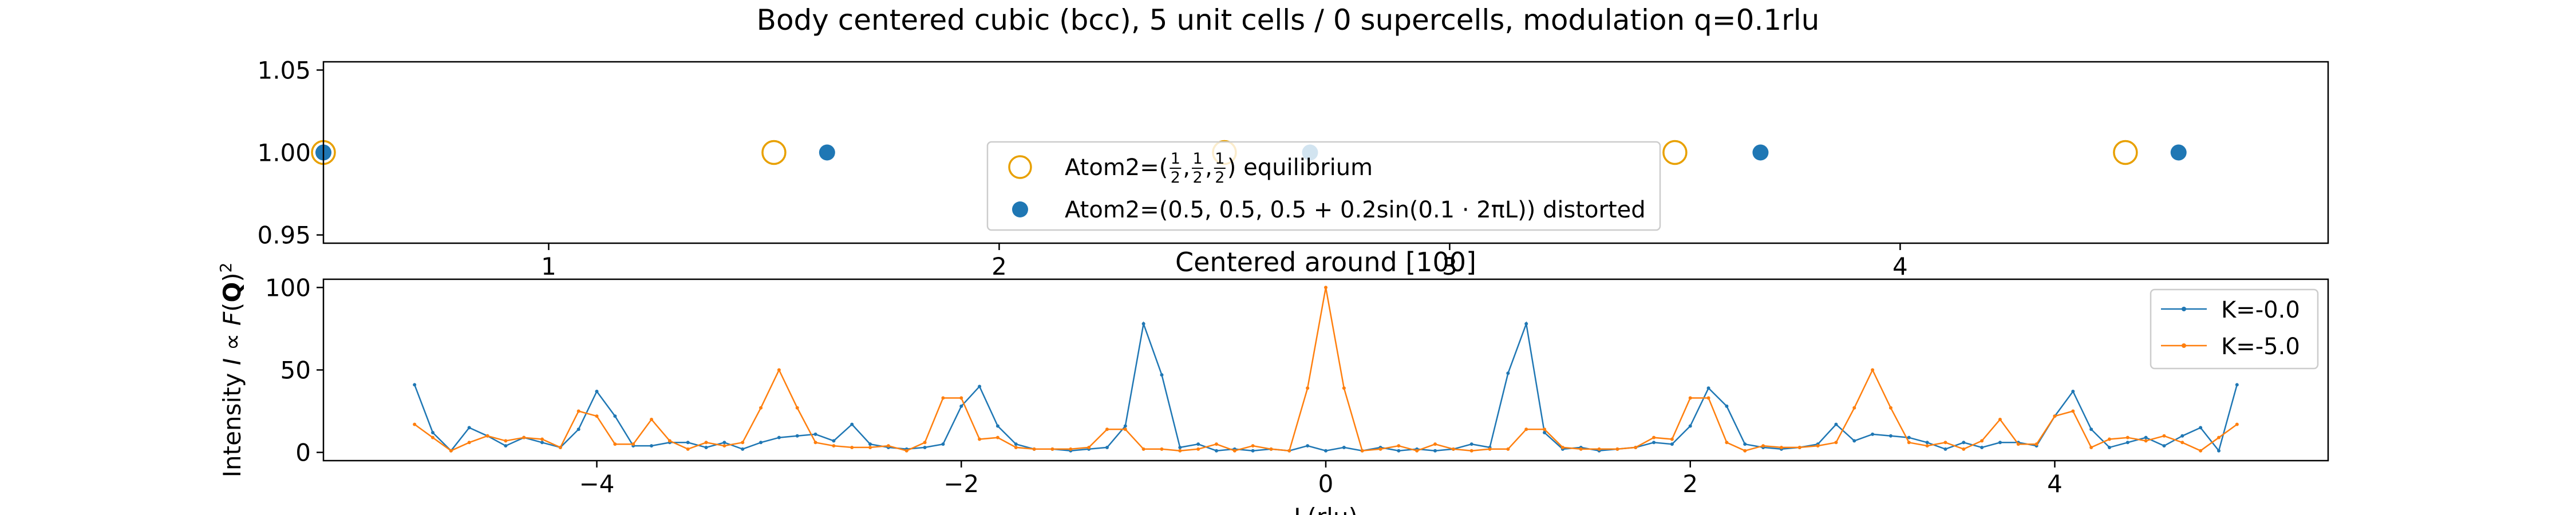 The width and height of the screenshot is (2576, 515). What do you see at coordinates (232, 421) in the screenshot?
I see `ylabel-word: Intensity` at bounding box center [232, 421].